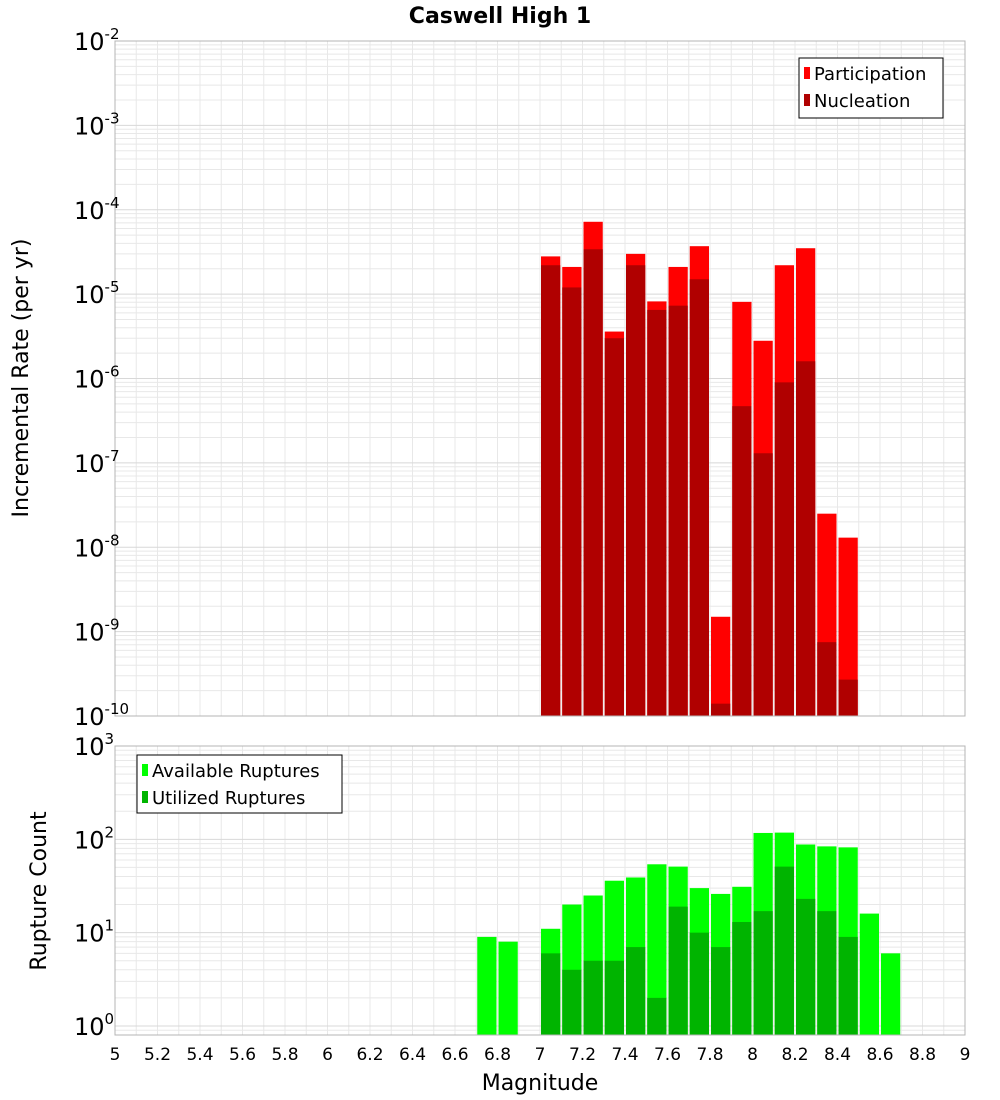 This screenshot has height=1100, width=1000. I want to click on y-tick-label: 10¹, so click(94, 932).